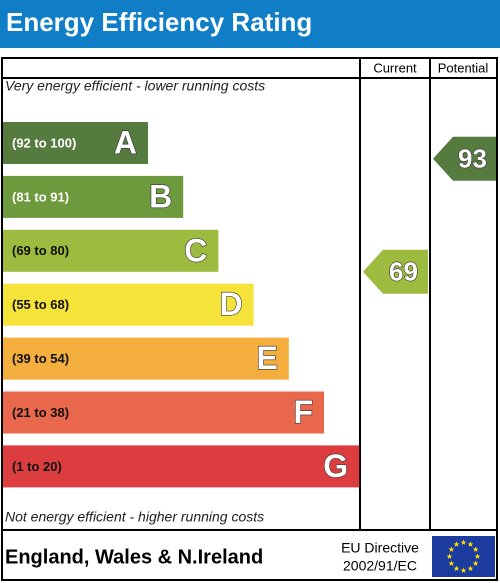  What do you see at coordinates (134, 557) in the screenshot?
I see `region: England, Wales & N.Ireland` at bounding box center [134, 557].